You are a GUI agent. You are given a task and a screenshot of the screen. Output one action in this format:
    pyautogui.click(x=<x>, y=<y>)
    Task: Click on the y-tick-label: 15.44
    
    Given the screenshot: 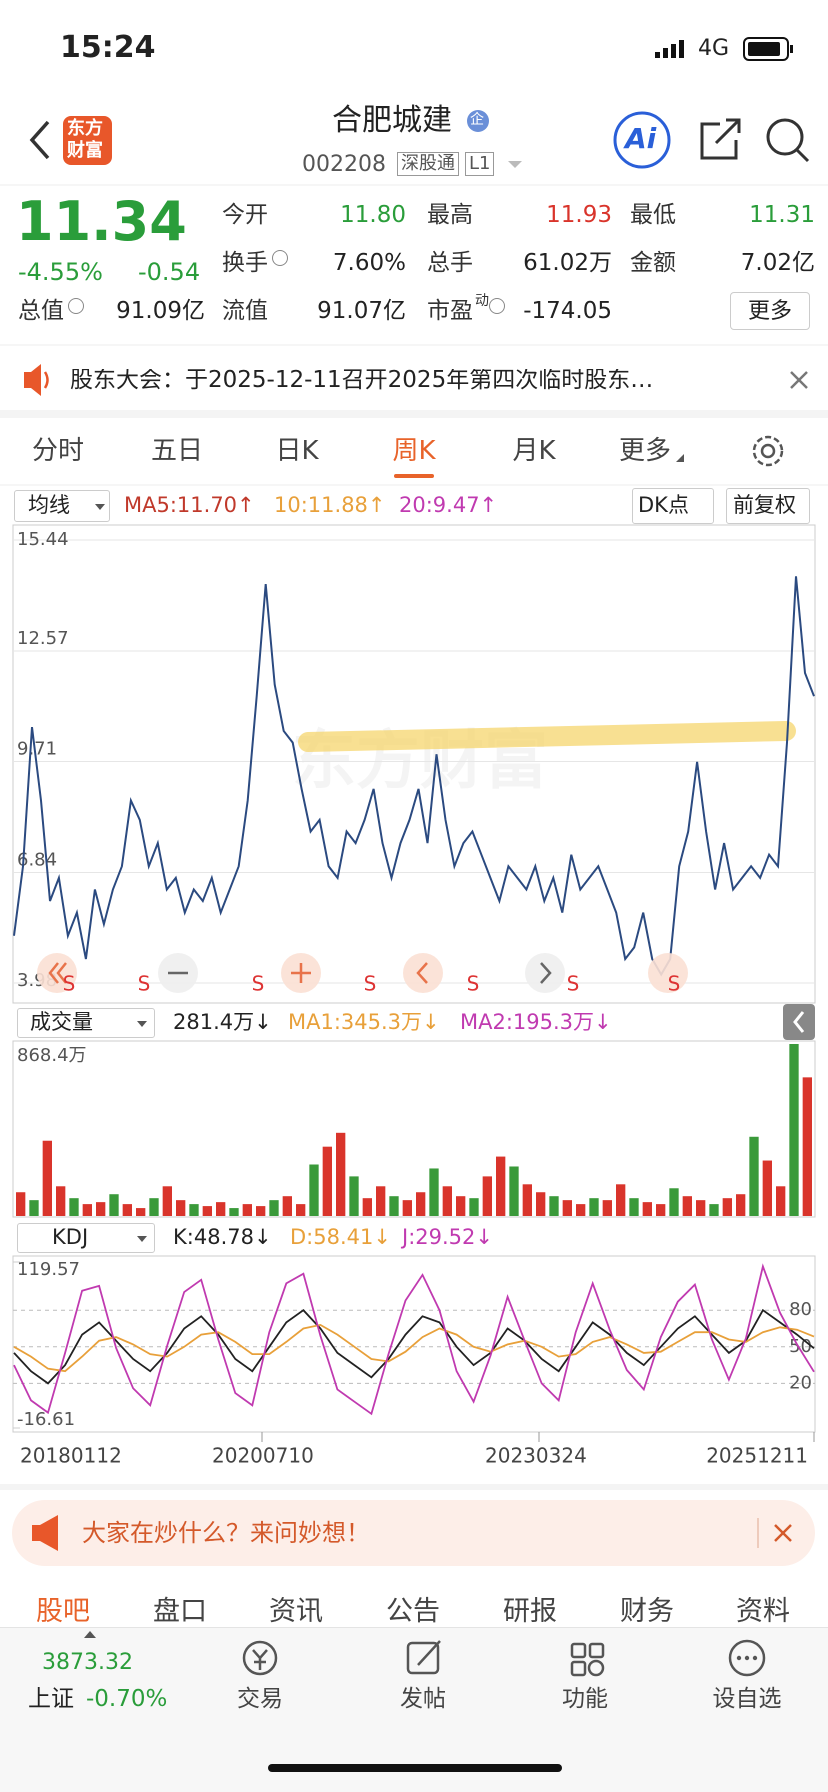 What is the action you would take?
    pyautogui.click(x=43, y=539)
    